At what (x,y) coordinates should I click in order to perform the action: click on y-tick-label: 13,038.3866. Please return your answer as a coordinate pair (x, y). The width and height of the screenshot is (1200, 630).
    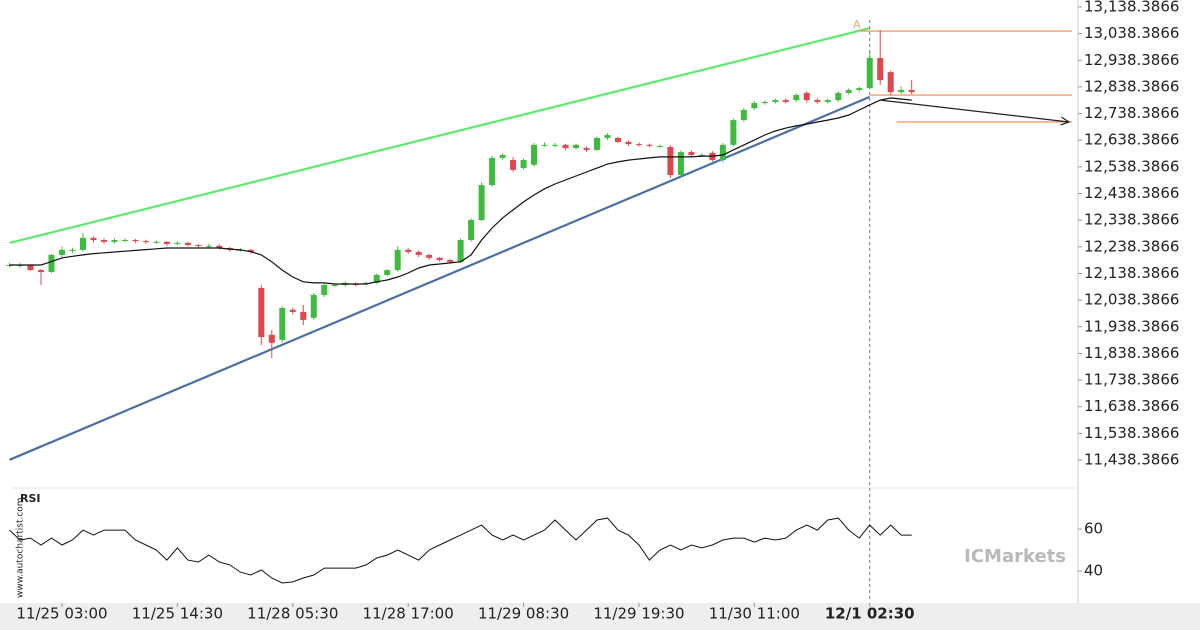
    Looking at the image, I should click on (1131, 33).